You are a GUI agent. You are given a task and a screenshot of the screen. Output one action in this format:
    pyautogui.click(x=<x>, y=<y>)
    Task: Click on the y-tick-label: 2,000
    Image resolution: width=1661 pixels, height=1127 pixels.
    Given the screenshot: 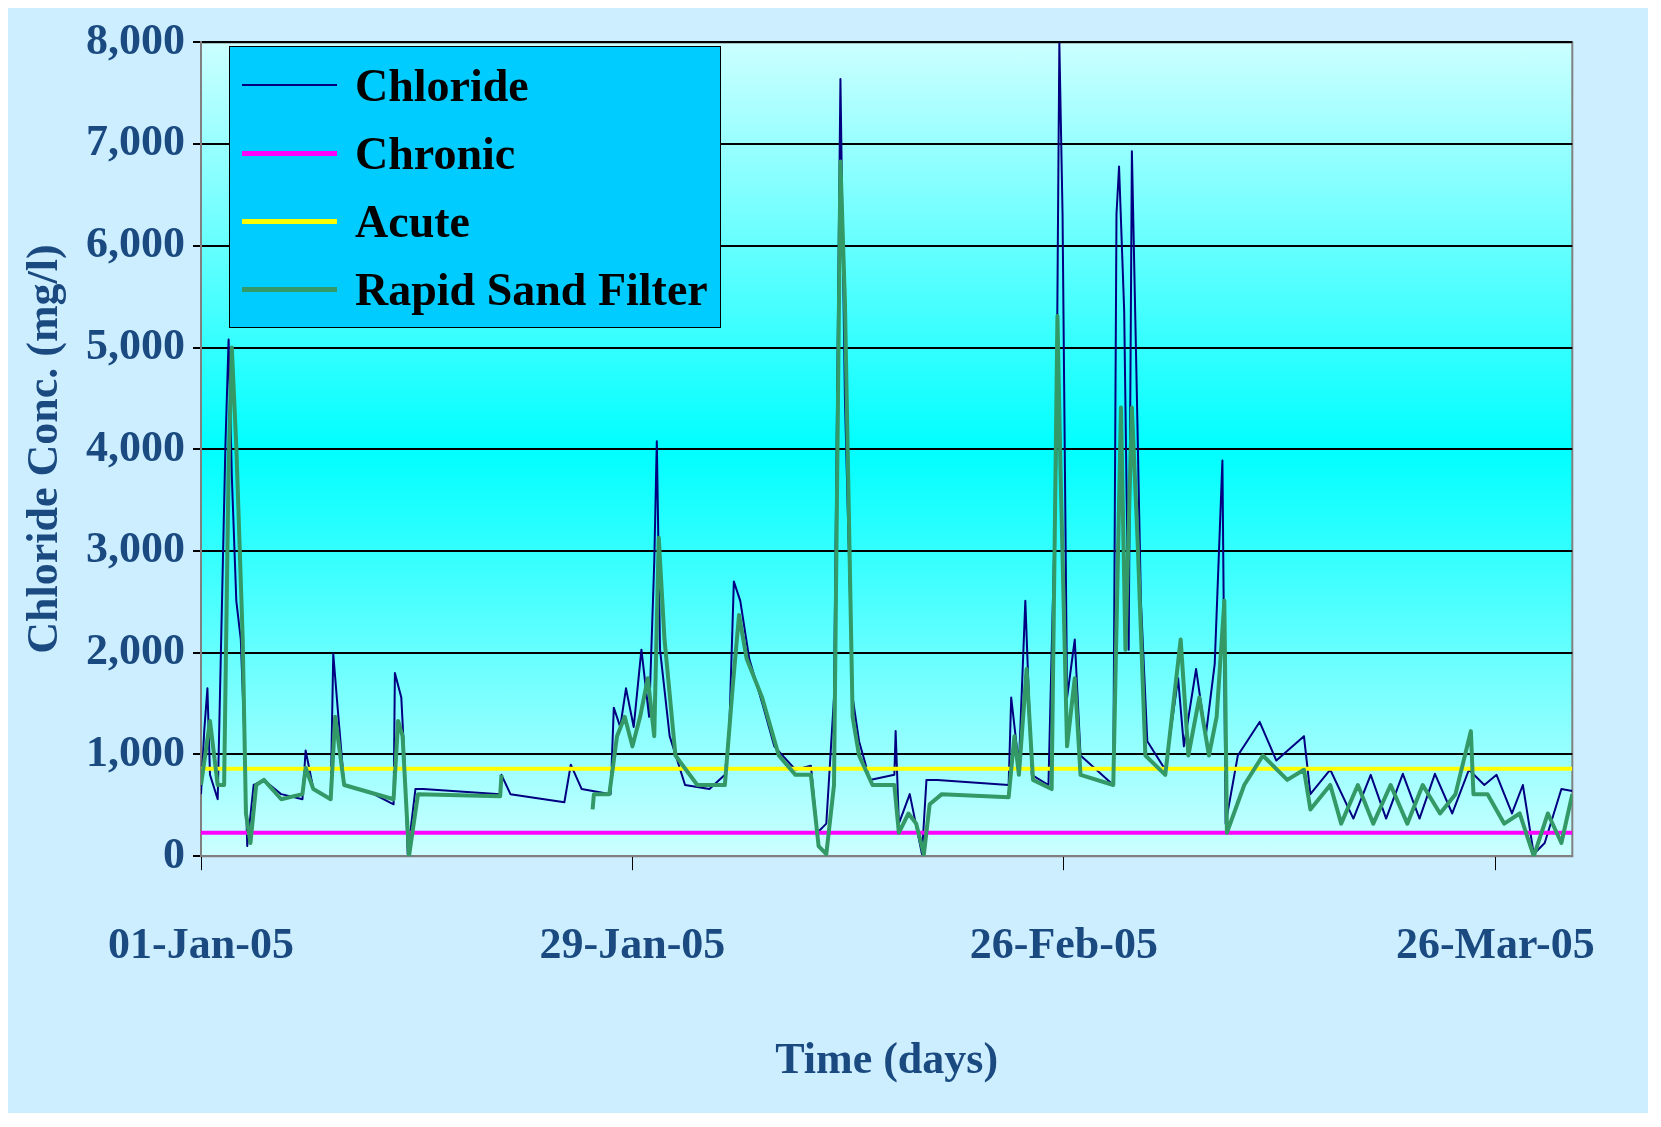 What is the action you would take?
    pyautogui.click(x=135, y=650)
    